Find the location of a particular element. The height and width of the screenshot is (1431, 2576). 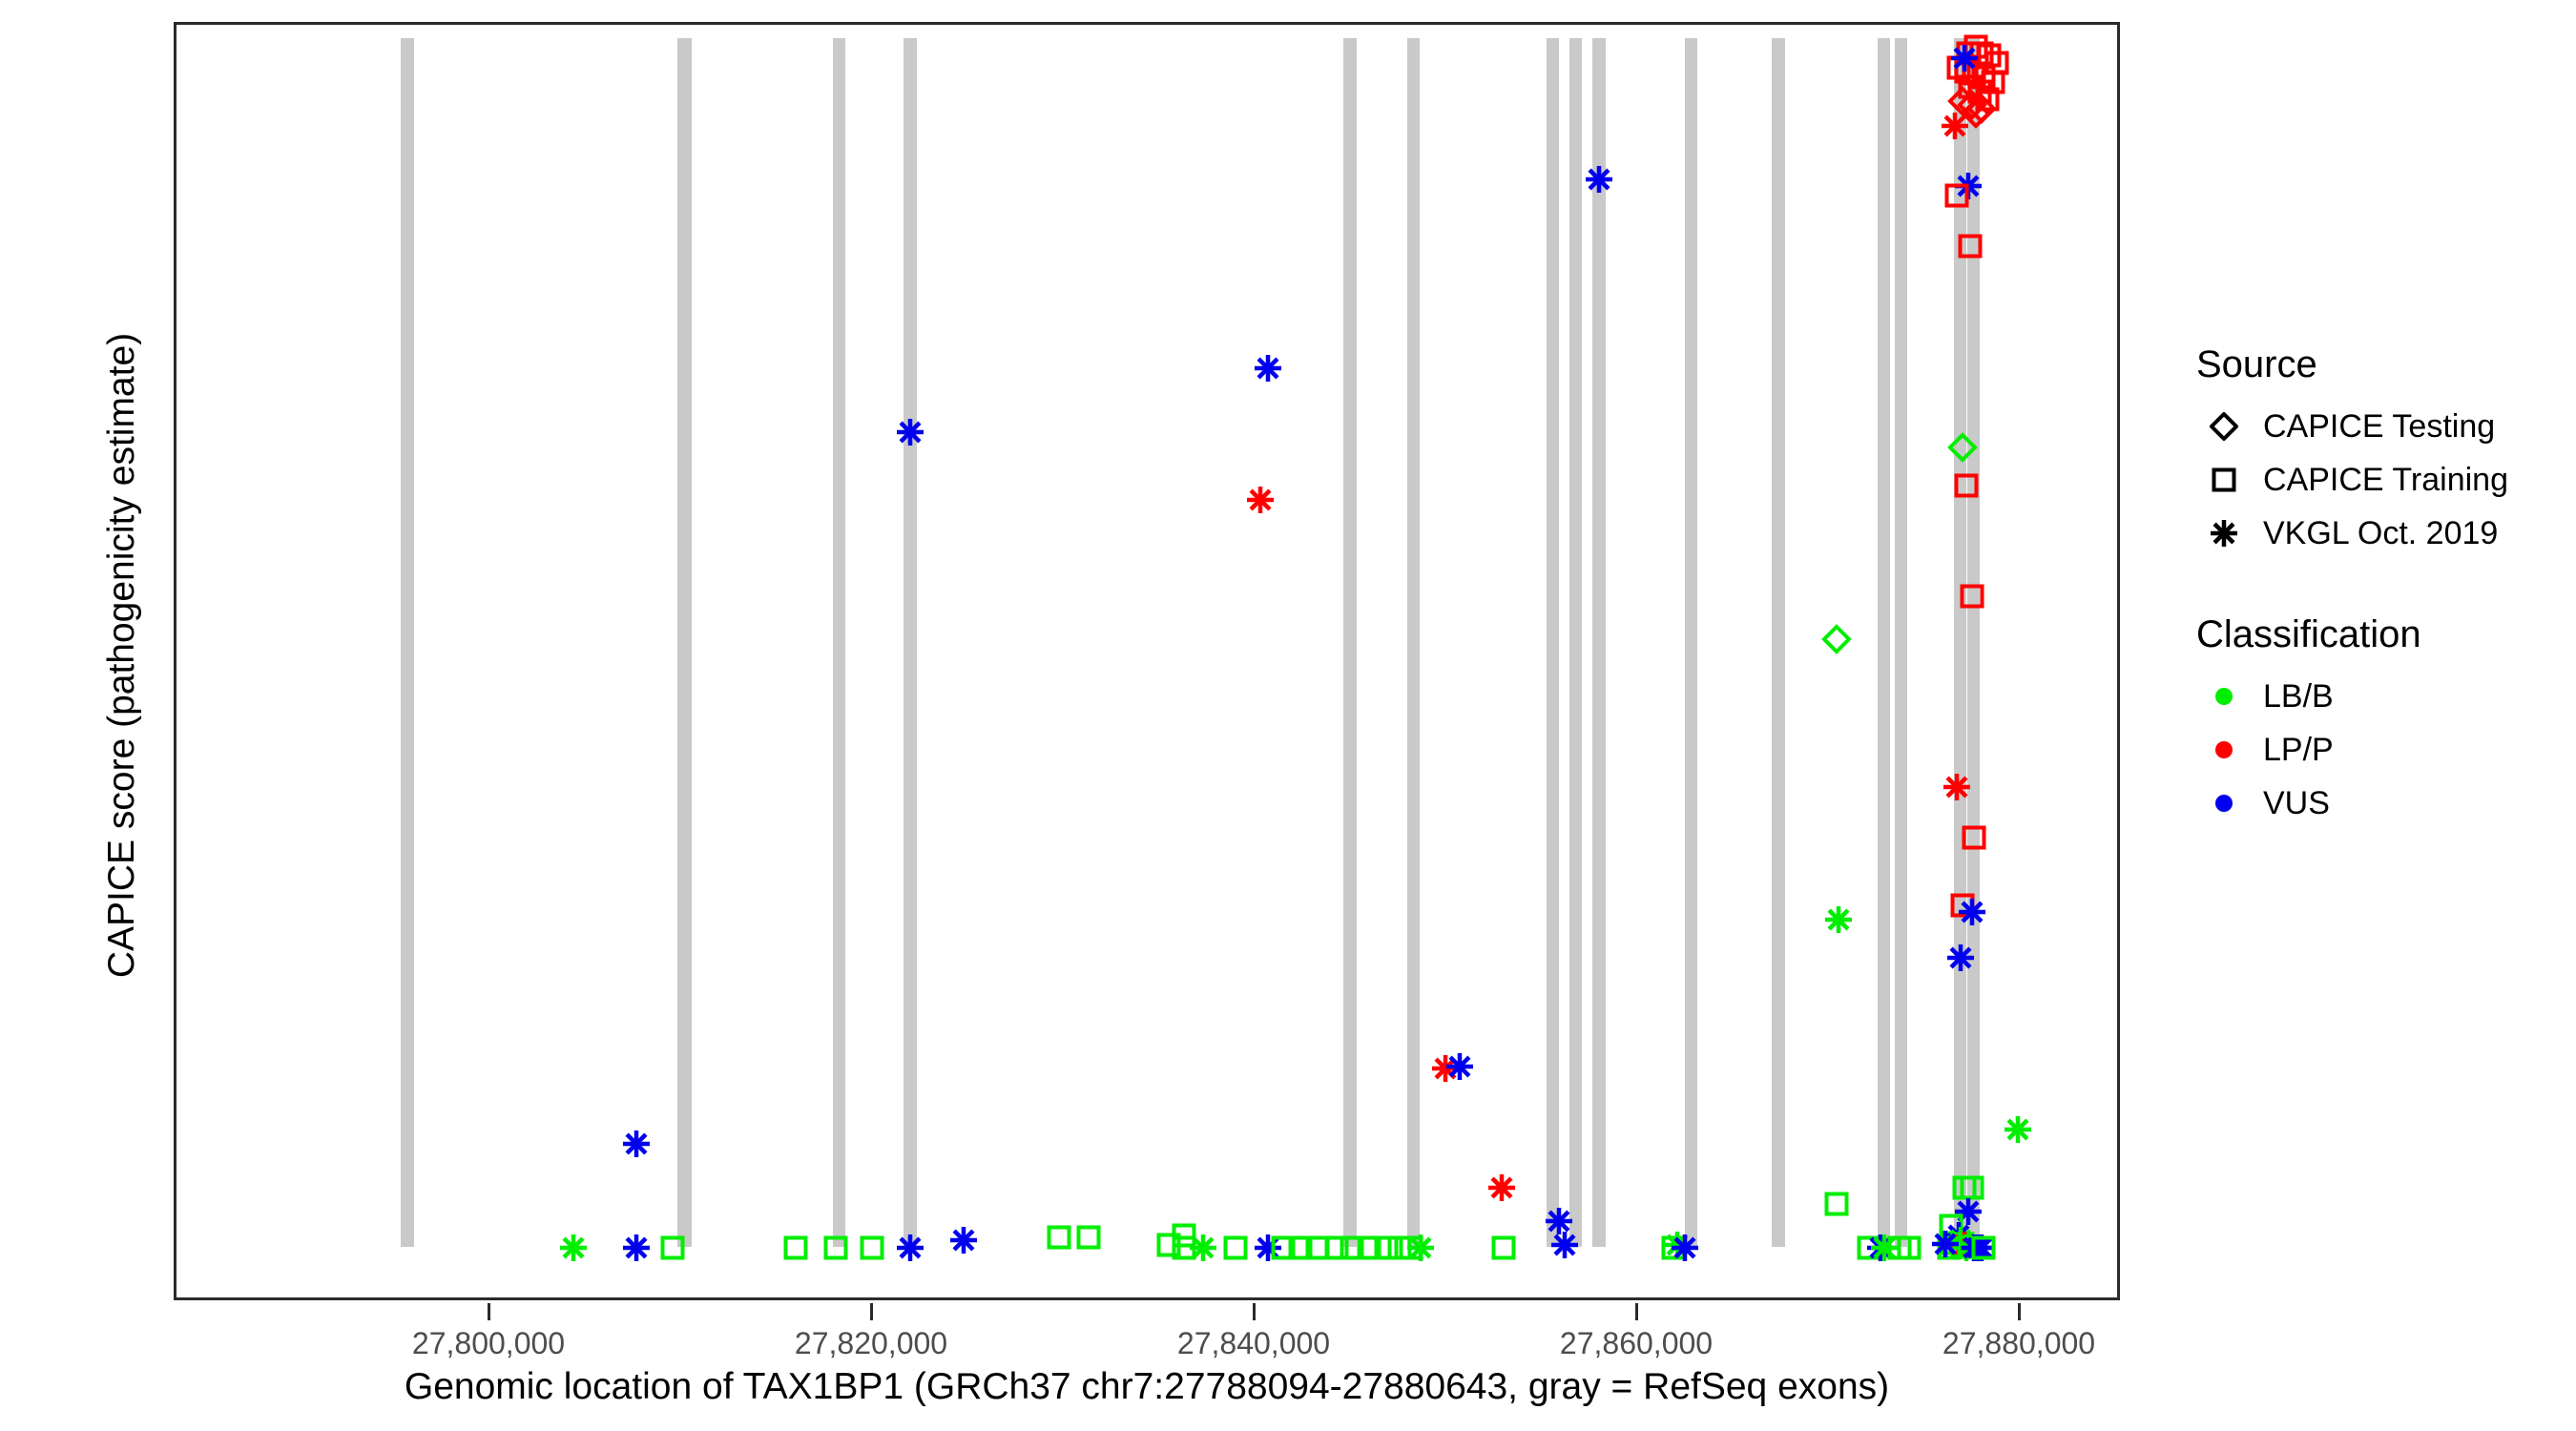

diamond-marker-icon is located at coordinates (2224, 426).